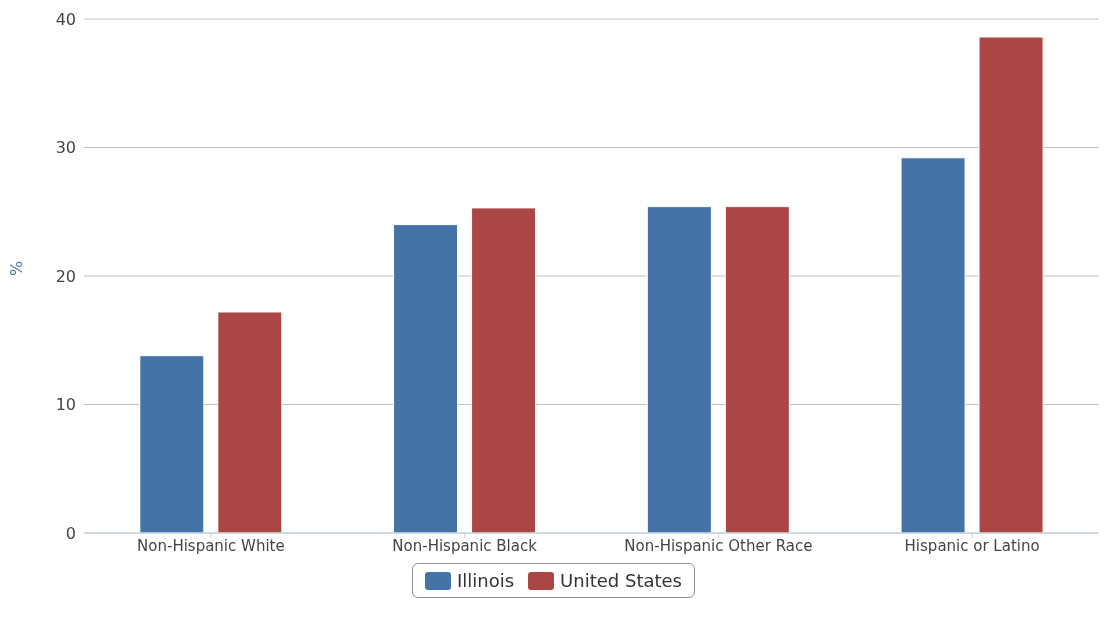 This screenshot has width=1109, height=627. I want to click on x-tick-label: Hispanic or Latino, so click(972, 545).